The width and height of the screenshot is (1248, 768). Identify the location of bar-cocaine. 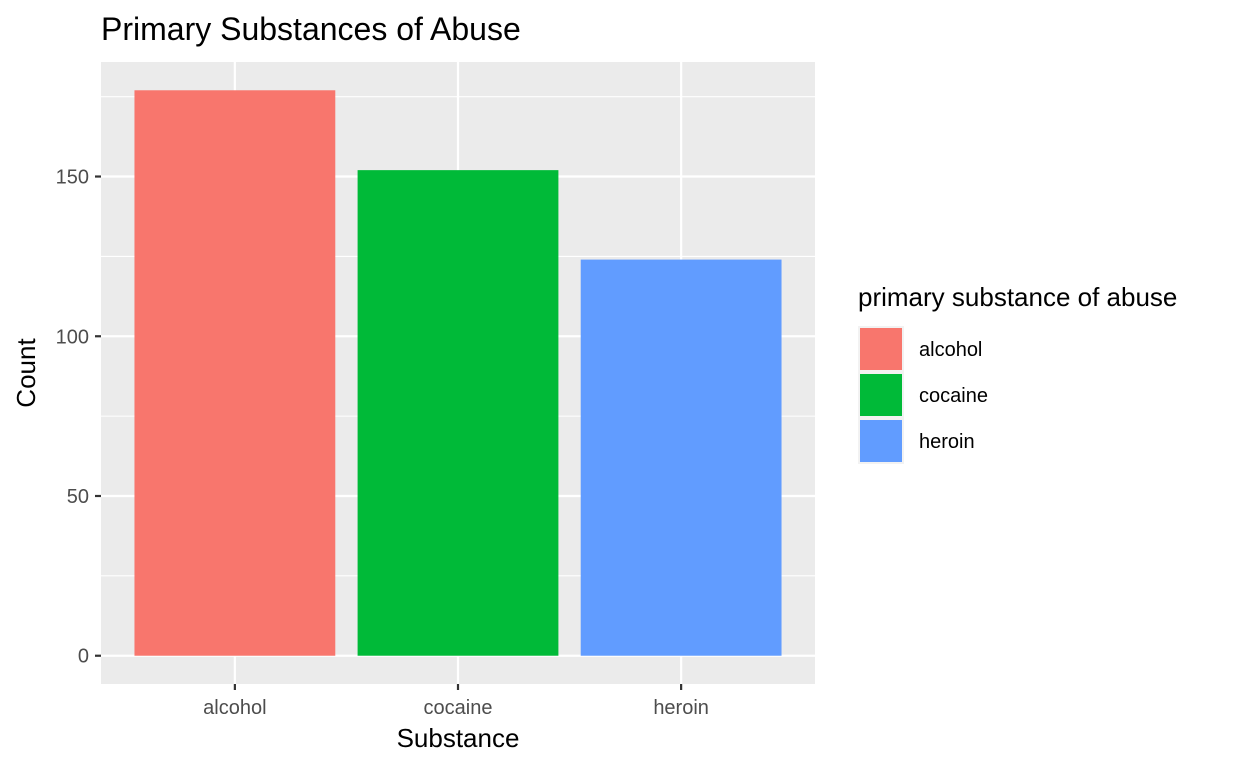
(458, 413).